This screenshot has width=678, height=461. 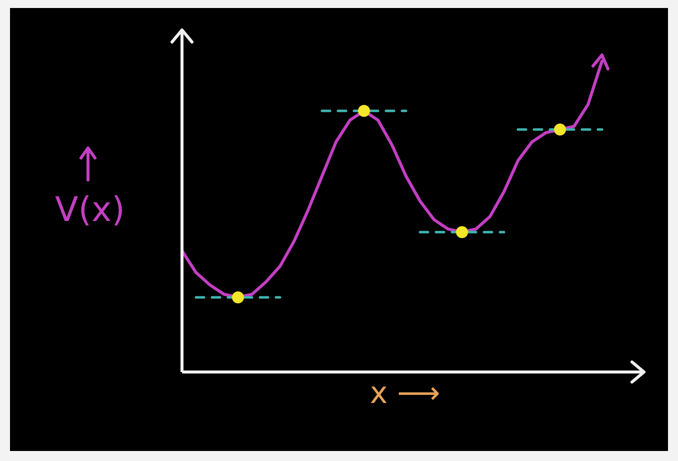 I want to click on x-axis-title: x ⟶, so click(x=405, y=393).